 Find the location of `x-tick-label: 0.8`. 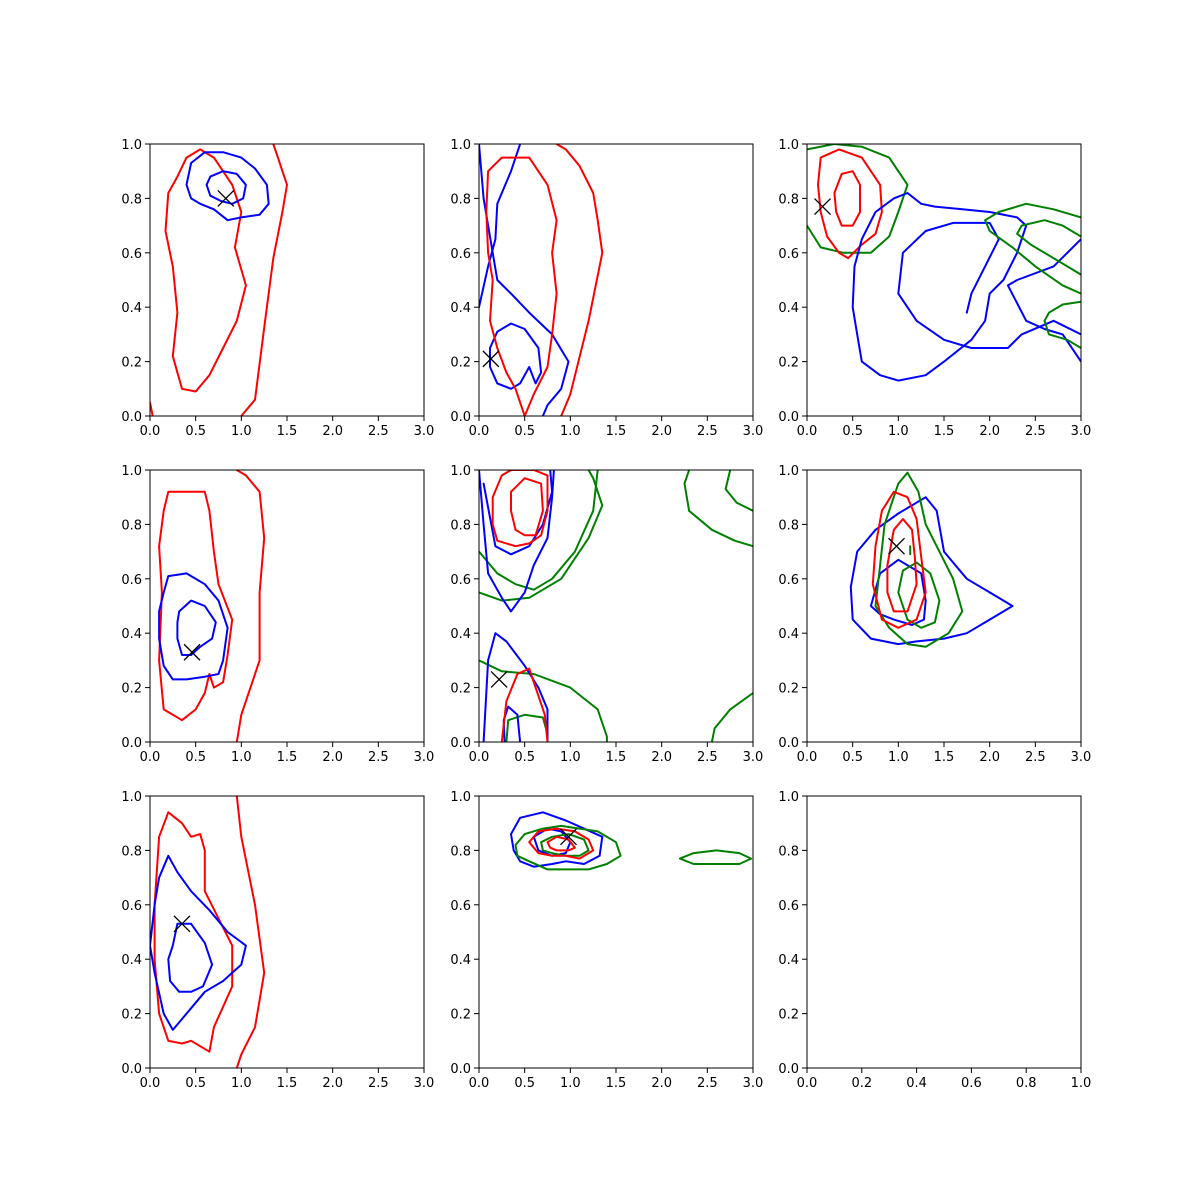

x-tick-label: 0.8 is located at coordinates (1026, 1083).